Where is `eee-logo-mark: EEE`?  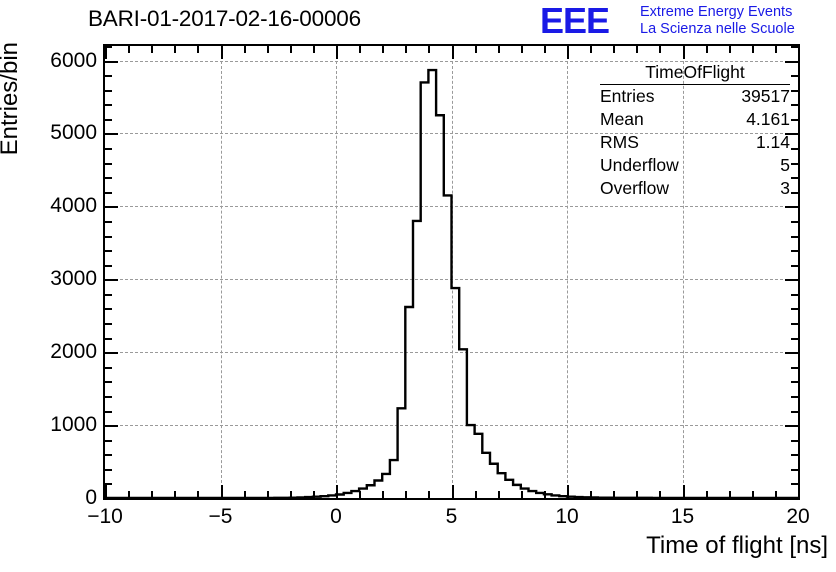 eee-logo-mark: EEE is located at coordinates (575, 20).